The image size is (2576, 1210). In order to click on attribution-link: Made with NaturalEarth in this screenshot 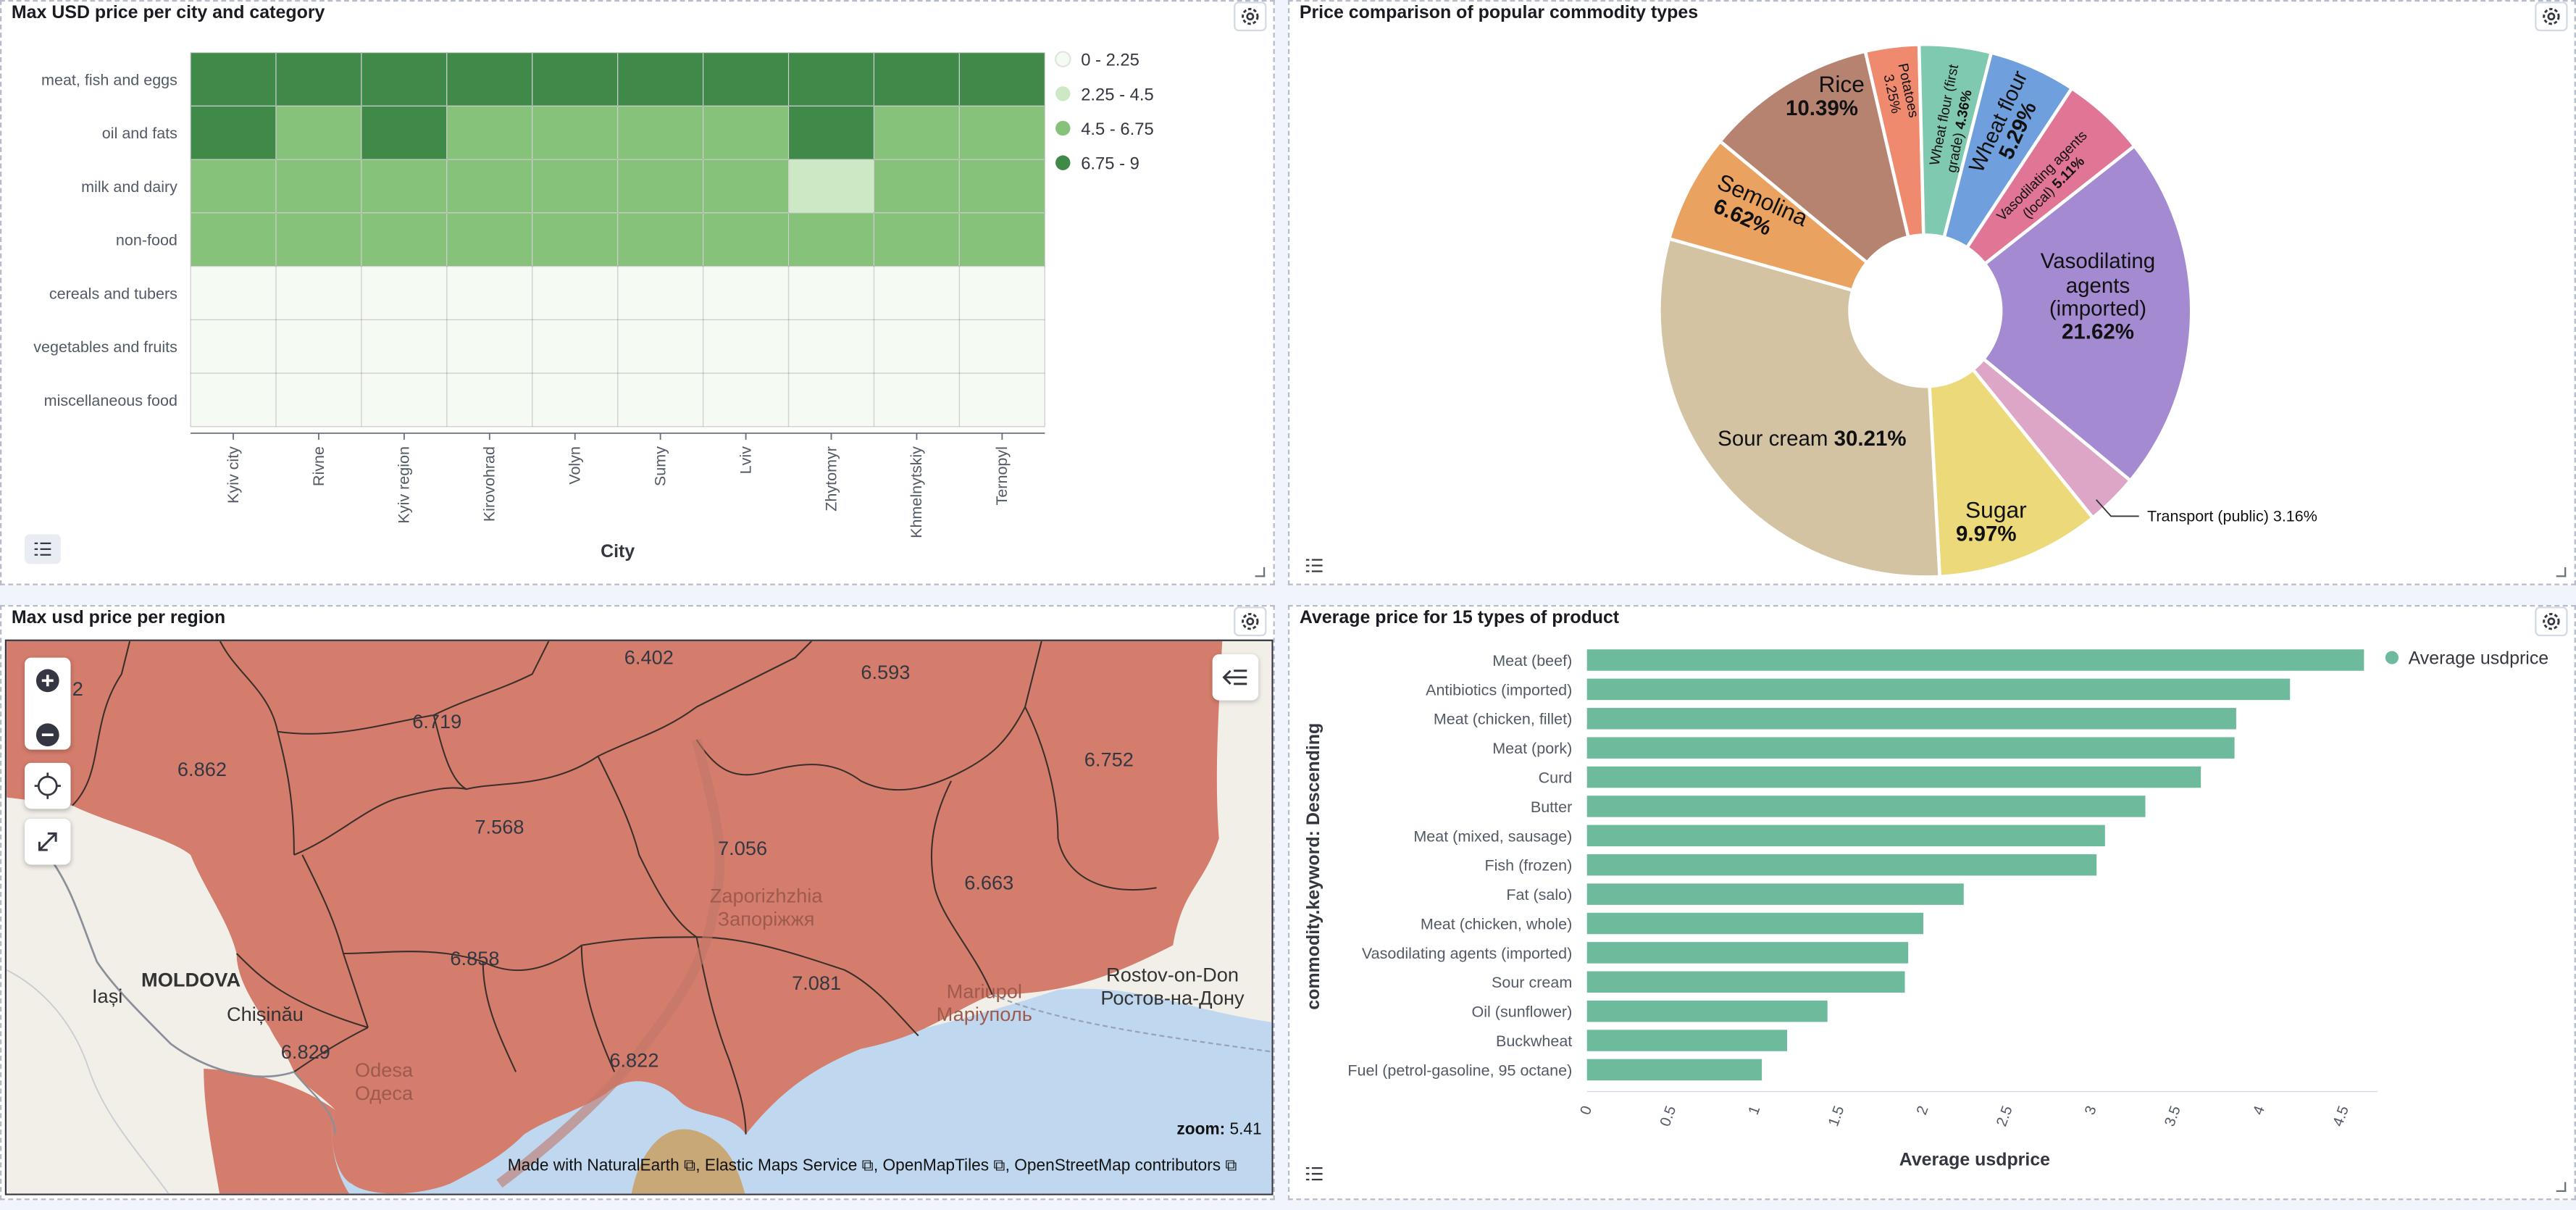, I will do `click(593, 1166)`.